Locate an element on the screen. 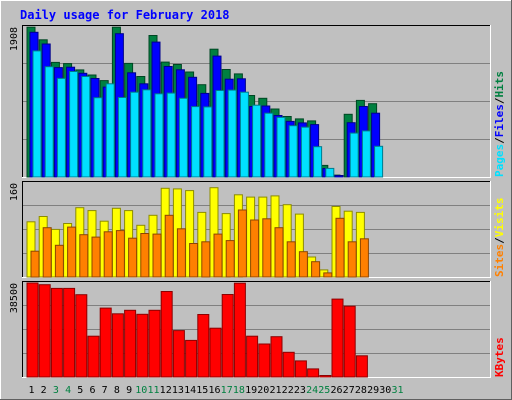  x-tick-label: 10 is located at coordinates (141, 390).